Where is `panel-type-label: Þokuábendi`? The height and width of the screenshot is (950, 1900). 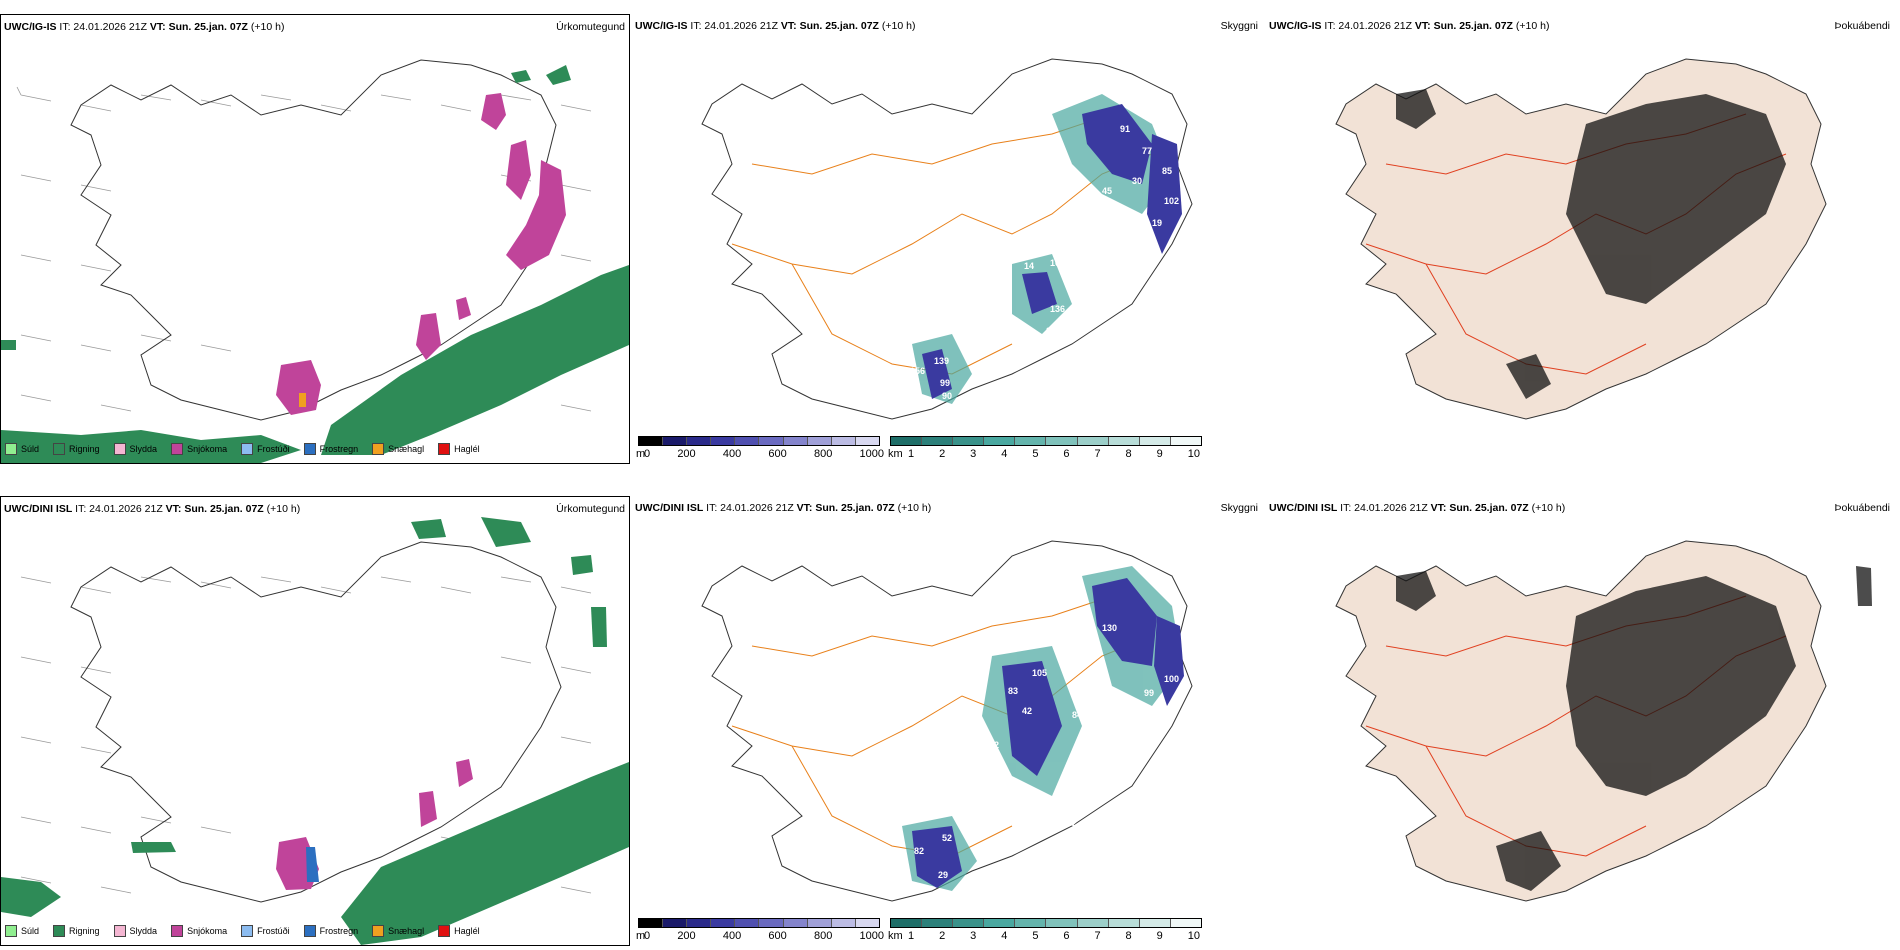 panel-type-label: Þokuábendi is located at coordinates (1862, 26).